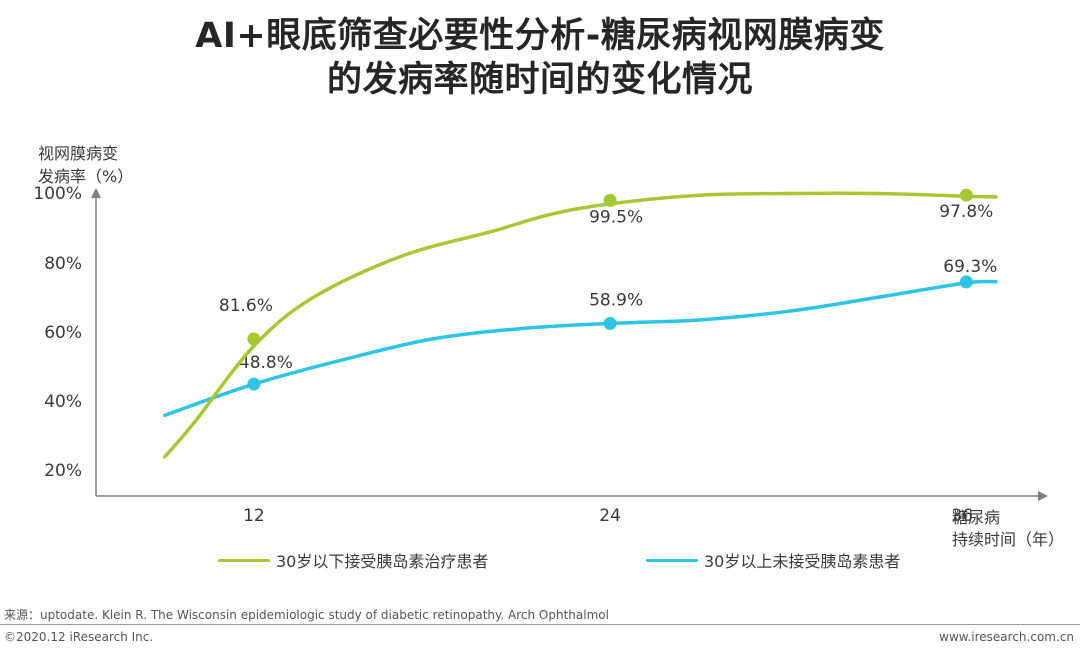 This screenshot has height=660, width=1080. What do you see at coordinates (616, 300) in the screenshot?
I see `series-2-data-label: 58.9%` at bounding box center [616, 300].